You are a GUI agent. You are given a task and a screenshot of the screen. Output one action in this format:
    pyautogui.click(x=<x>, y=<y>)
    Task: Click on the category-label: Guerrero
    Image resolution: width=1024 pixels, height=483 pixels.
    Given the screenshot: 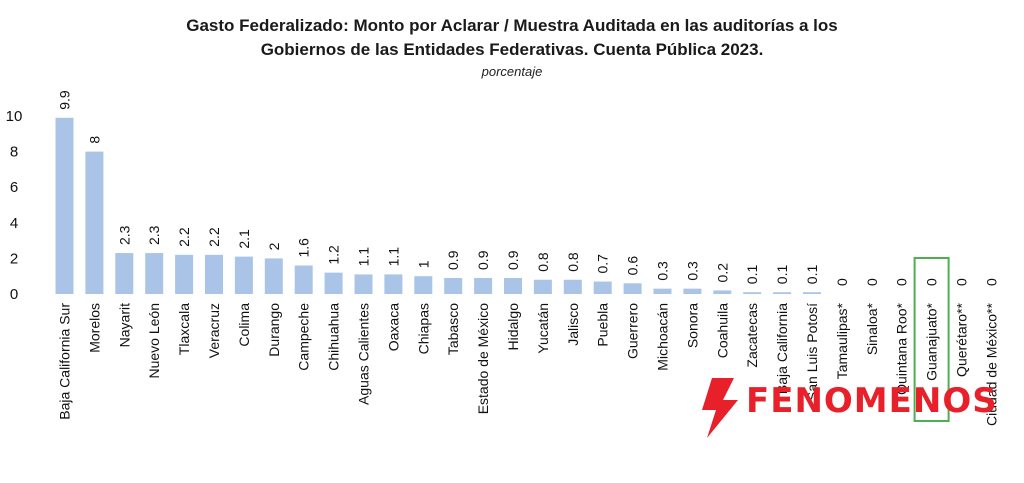 What is the action you would take?
    pyautogui.click(x=633, y=331)
    